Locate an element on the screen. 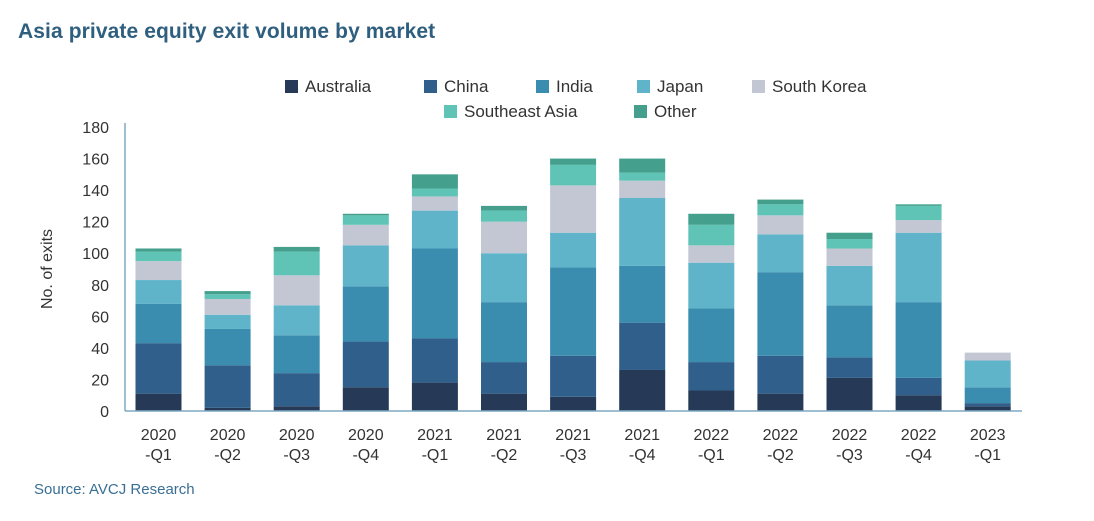 The width and height of the screenshot is (1094, 521). bar-southeast-asia-2021-q3 is located at coordinates (573, 175).